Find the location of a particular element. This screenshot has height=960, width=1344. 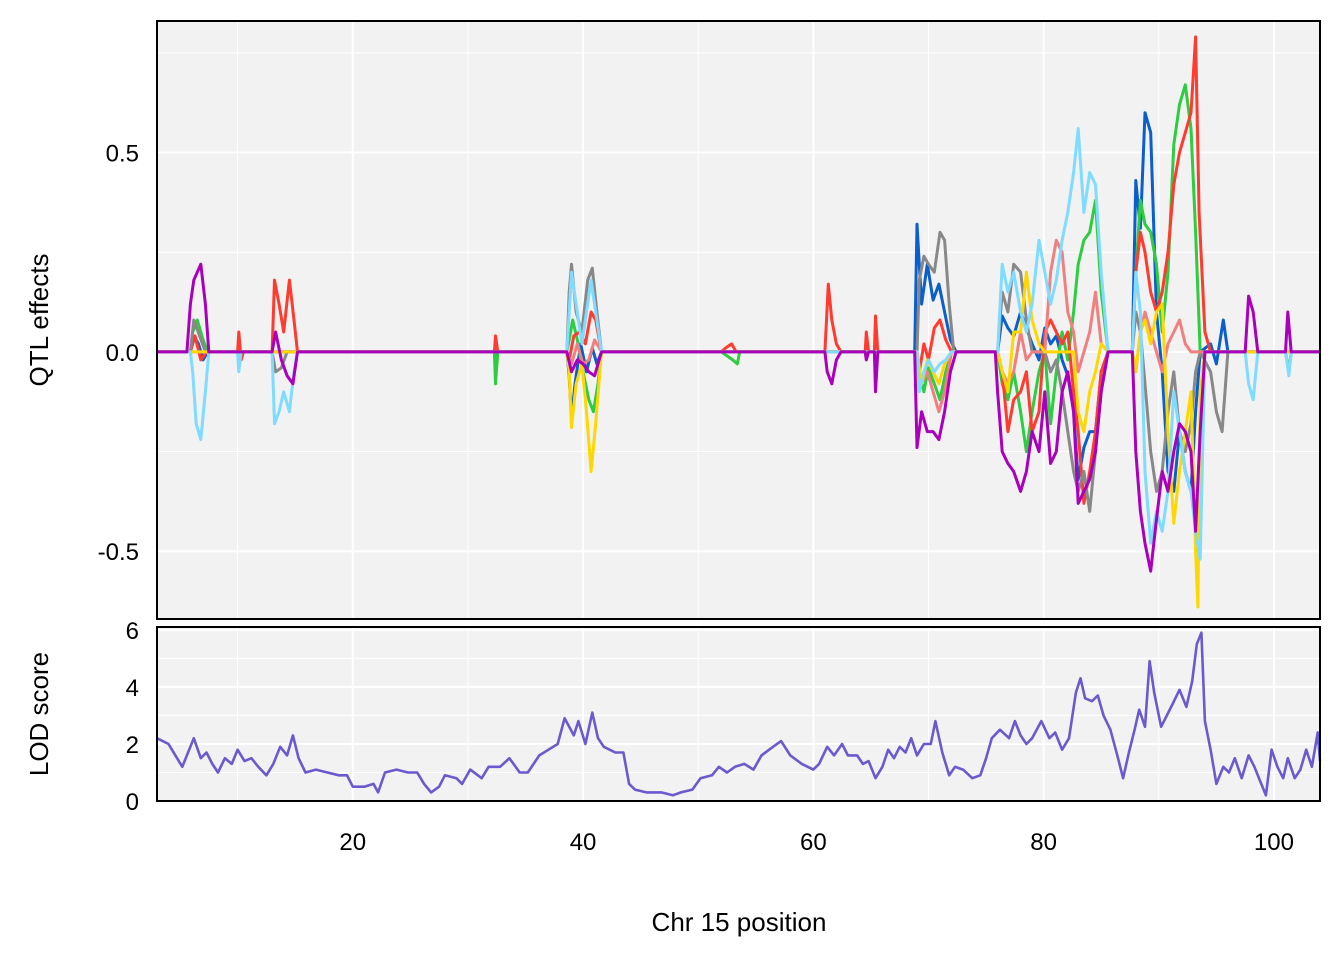

x-axis-title: Chr 15 position is located at coordinates (739, 922).